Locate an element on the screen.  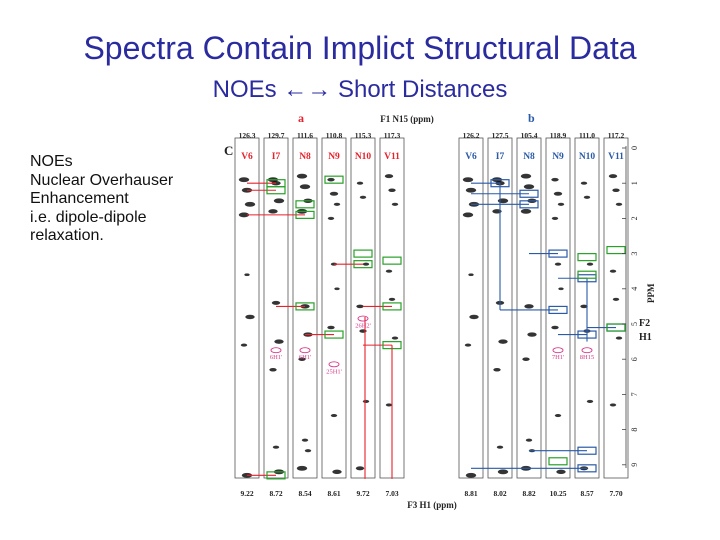
atom-annotation: 8H15 is located at coordinates (587, 357).